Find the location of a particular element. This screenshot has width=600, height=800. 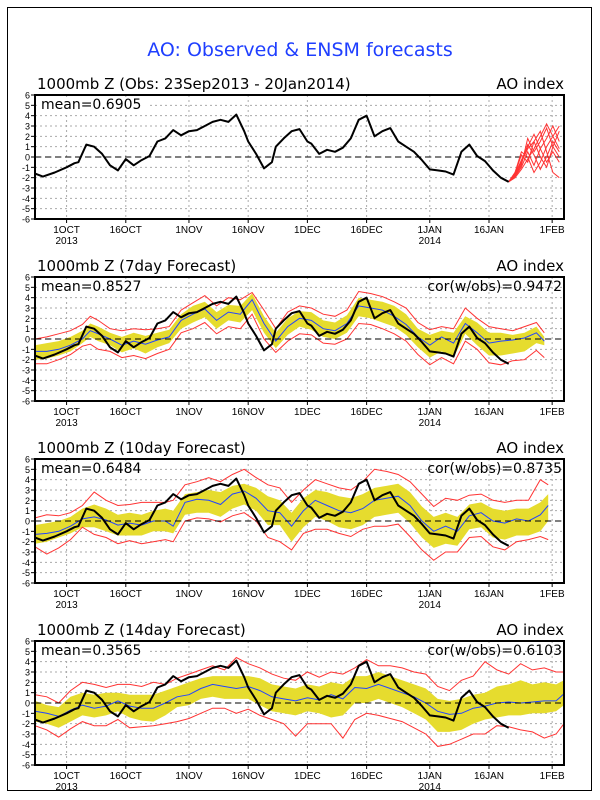

panel-title: 1000mb Z (Obs: 23Sep2013 - 20Jan2014) is located at coordinates (194, 84).